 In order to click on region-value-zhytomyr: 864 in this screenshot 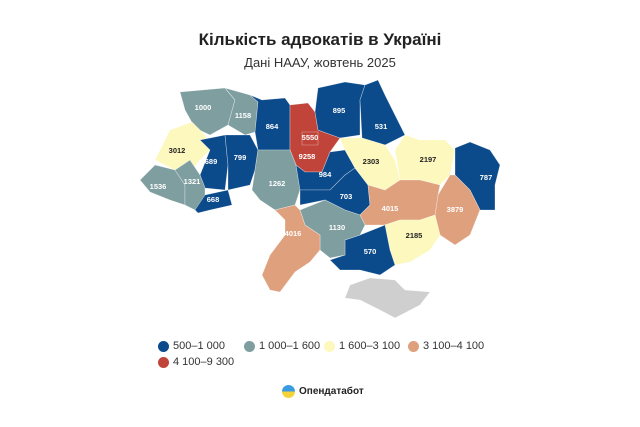, I will do `click(272, 126)`.